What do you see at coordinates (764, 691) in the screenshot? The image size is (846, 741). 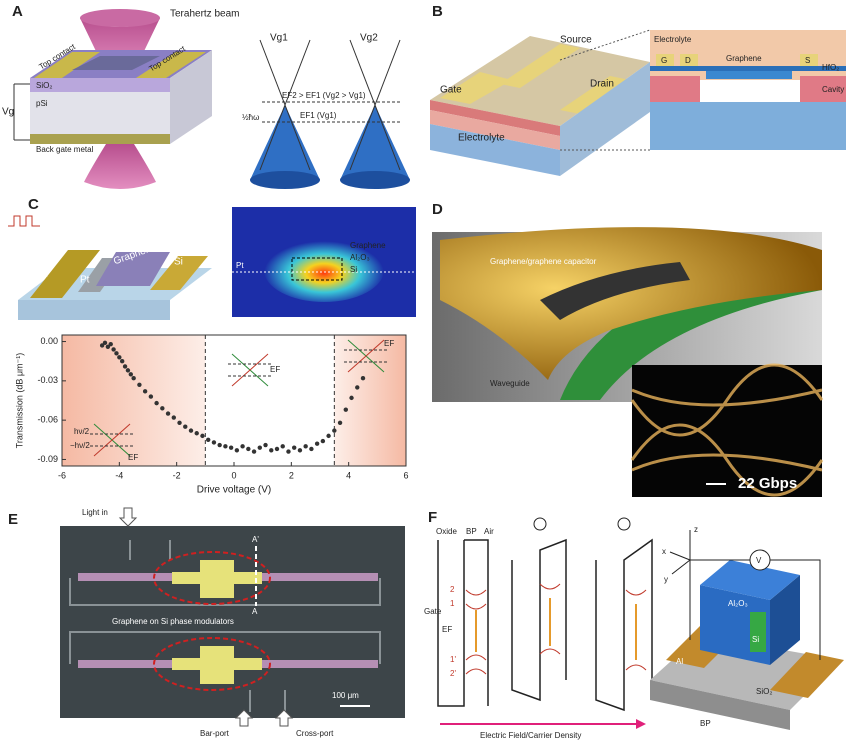 I see `label: SiO₂` at bounding box center [764, 691].